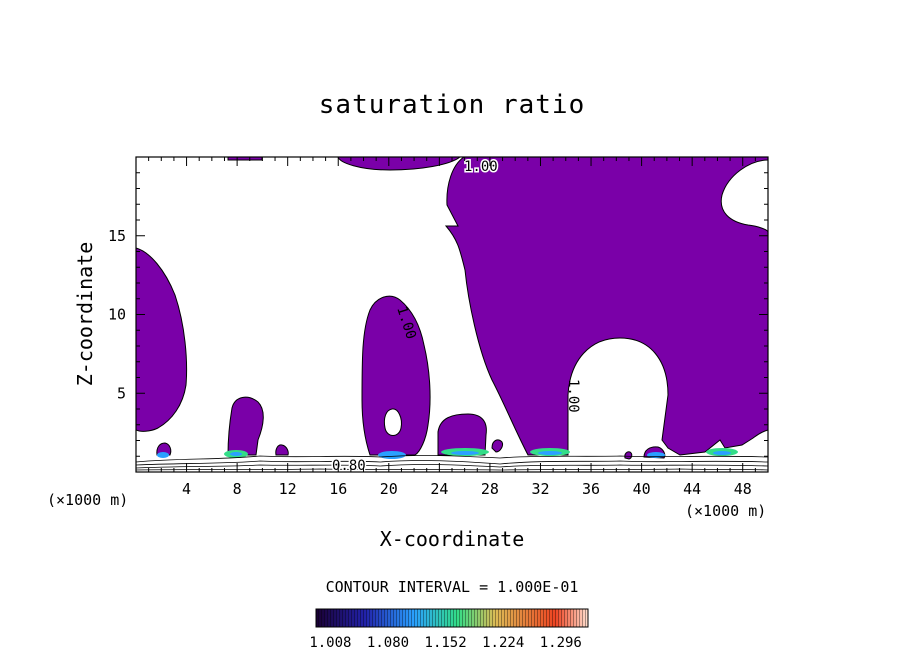 This screenshot has width=904, height=654. Describe the element at coordinates (452, 463) in the screenshot. I see `surface-contours` at that location.